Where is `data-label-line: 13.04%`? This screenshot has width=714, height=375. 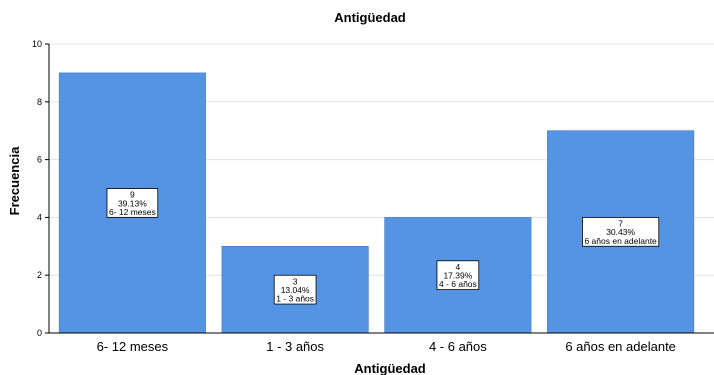
data-label-line: 13.04% is located at coordinates (295, 290).